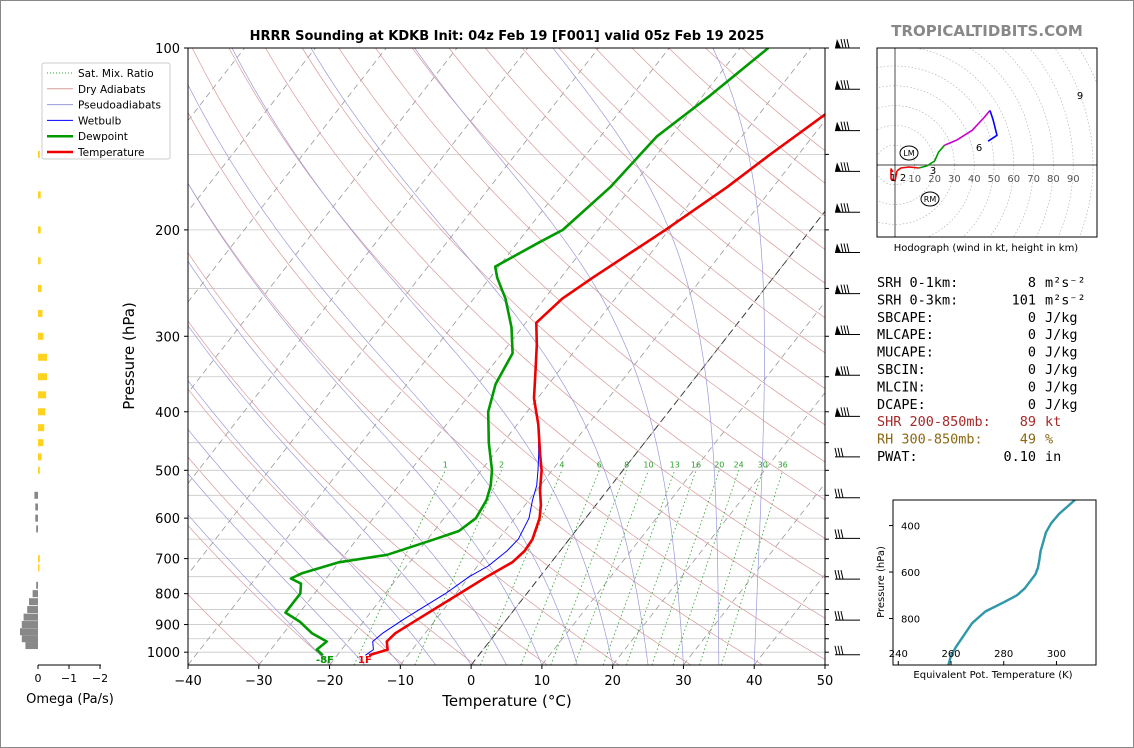  I want to click on site-label: TROPICALTIDBITS.COM, so click(987, 31).